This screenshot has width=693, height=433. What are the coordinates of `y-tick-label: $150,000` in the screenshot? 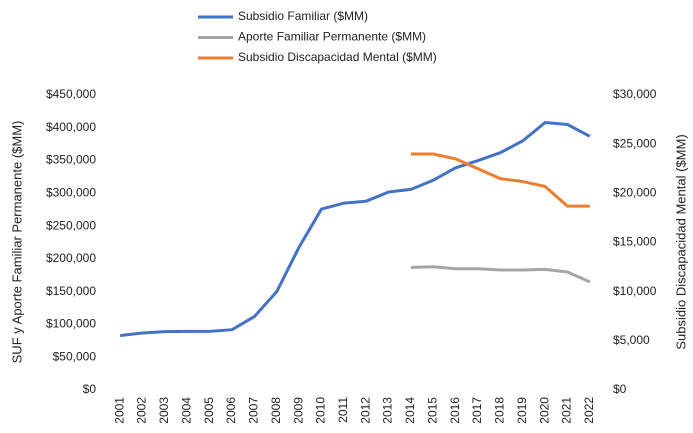 It's located at (71, 291).